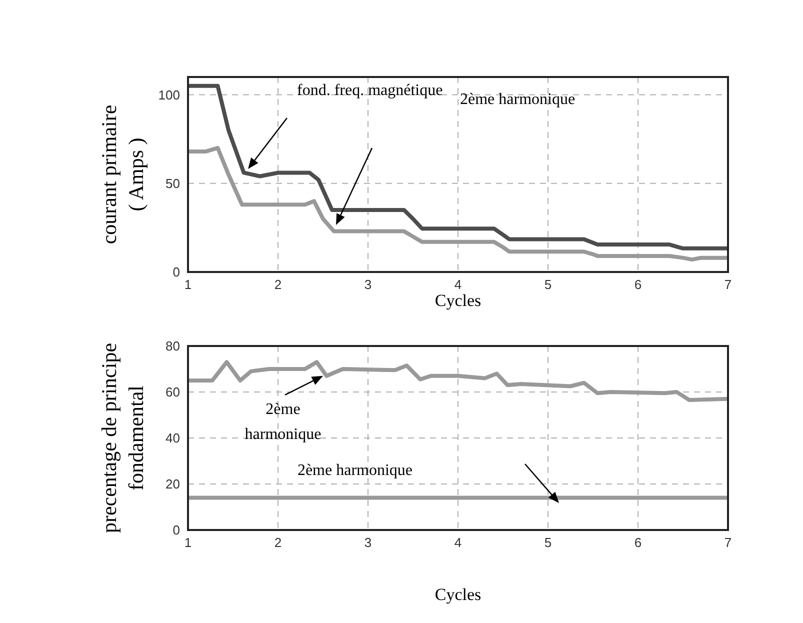 The height and width of the screenshot is (623, 803). I want to click on y-tick-label: 20, so click(173, 484).